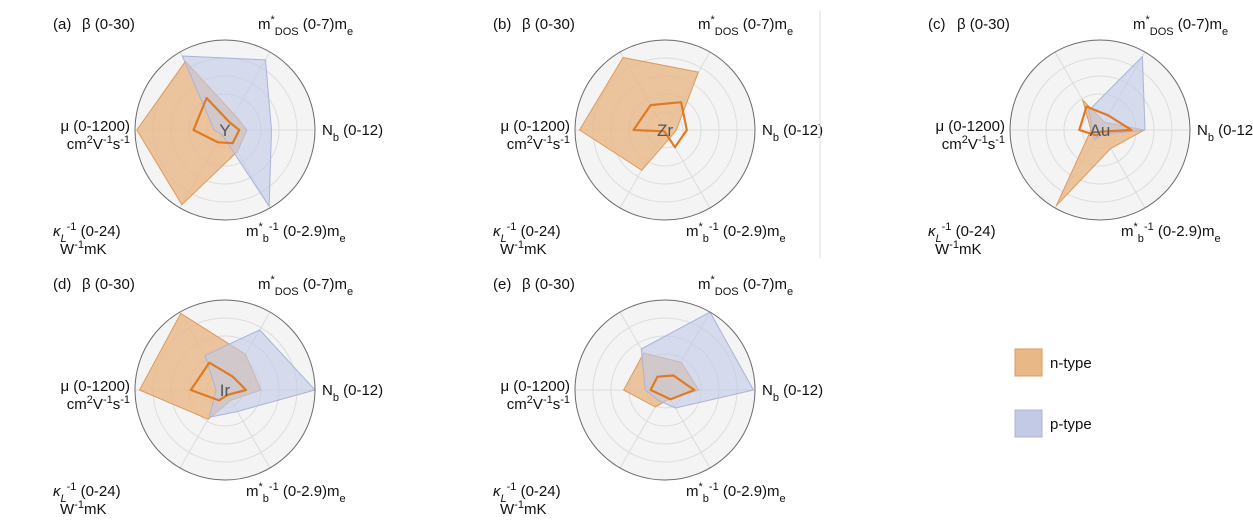 This screenshot has width=1253, height=521. What do you see at coordinates (1071, 363) in the screenshot?
I see `legend-label-n-type: n-type` at bounding box center [1071, 363].